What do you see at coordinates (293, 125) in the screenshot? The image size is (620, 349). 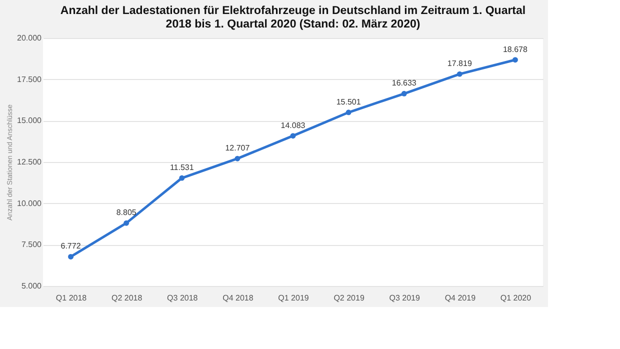 I see `data-label: 14.083` at bounding box center [293, 125].